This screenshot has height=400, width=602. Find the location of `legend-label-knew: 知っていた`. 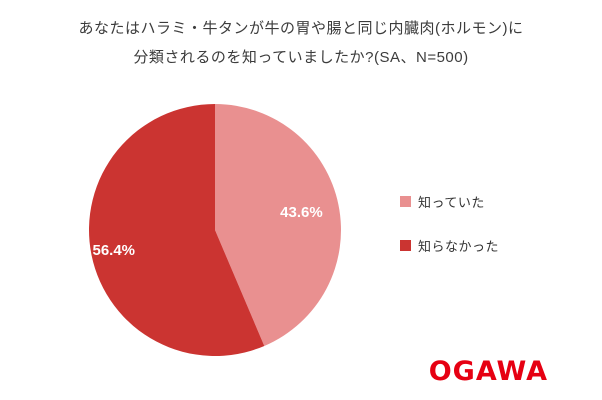

legend-label-knew: 知っていた is located at coordinates (451, 202).